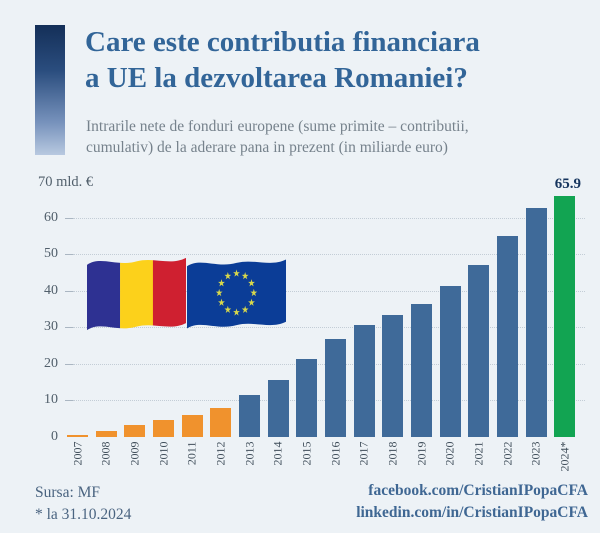 Image resolution: width=600 pixels, height=533 pixels. I want to click on bar-2016, so click(335, 388).